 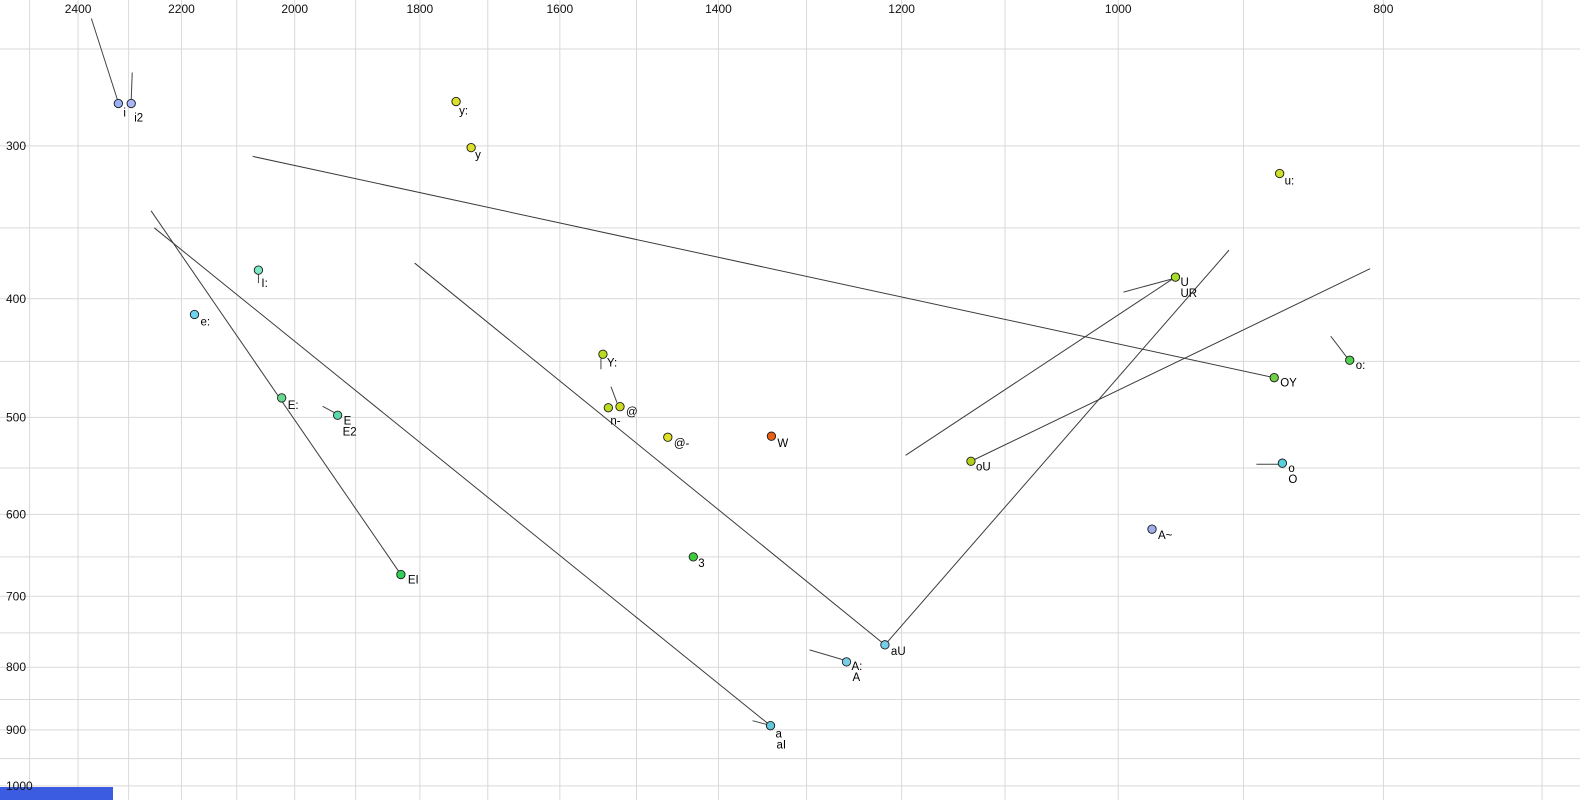 I want to click on point-label-e:: e:, so click(x=205, y=323).